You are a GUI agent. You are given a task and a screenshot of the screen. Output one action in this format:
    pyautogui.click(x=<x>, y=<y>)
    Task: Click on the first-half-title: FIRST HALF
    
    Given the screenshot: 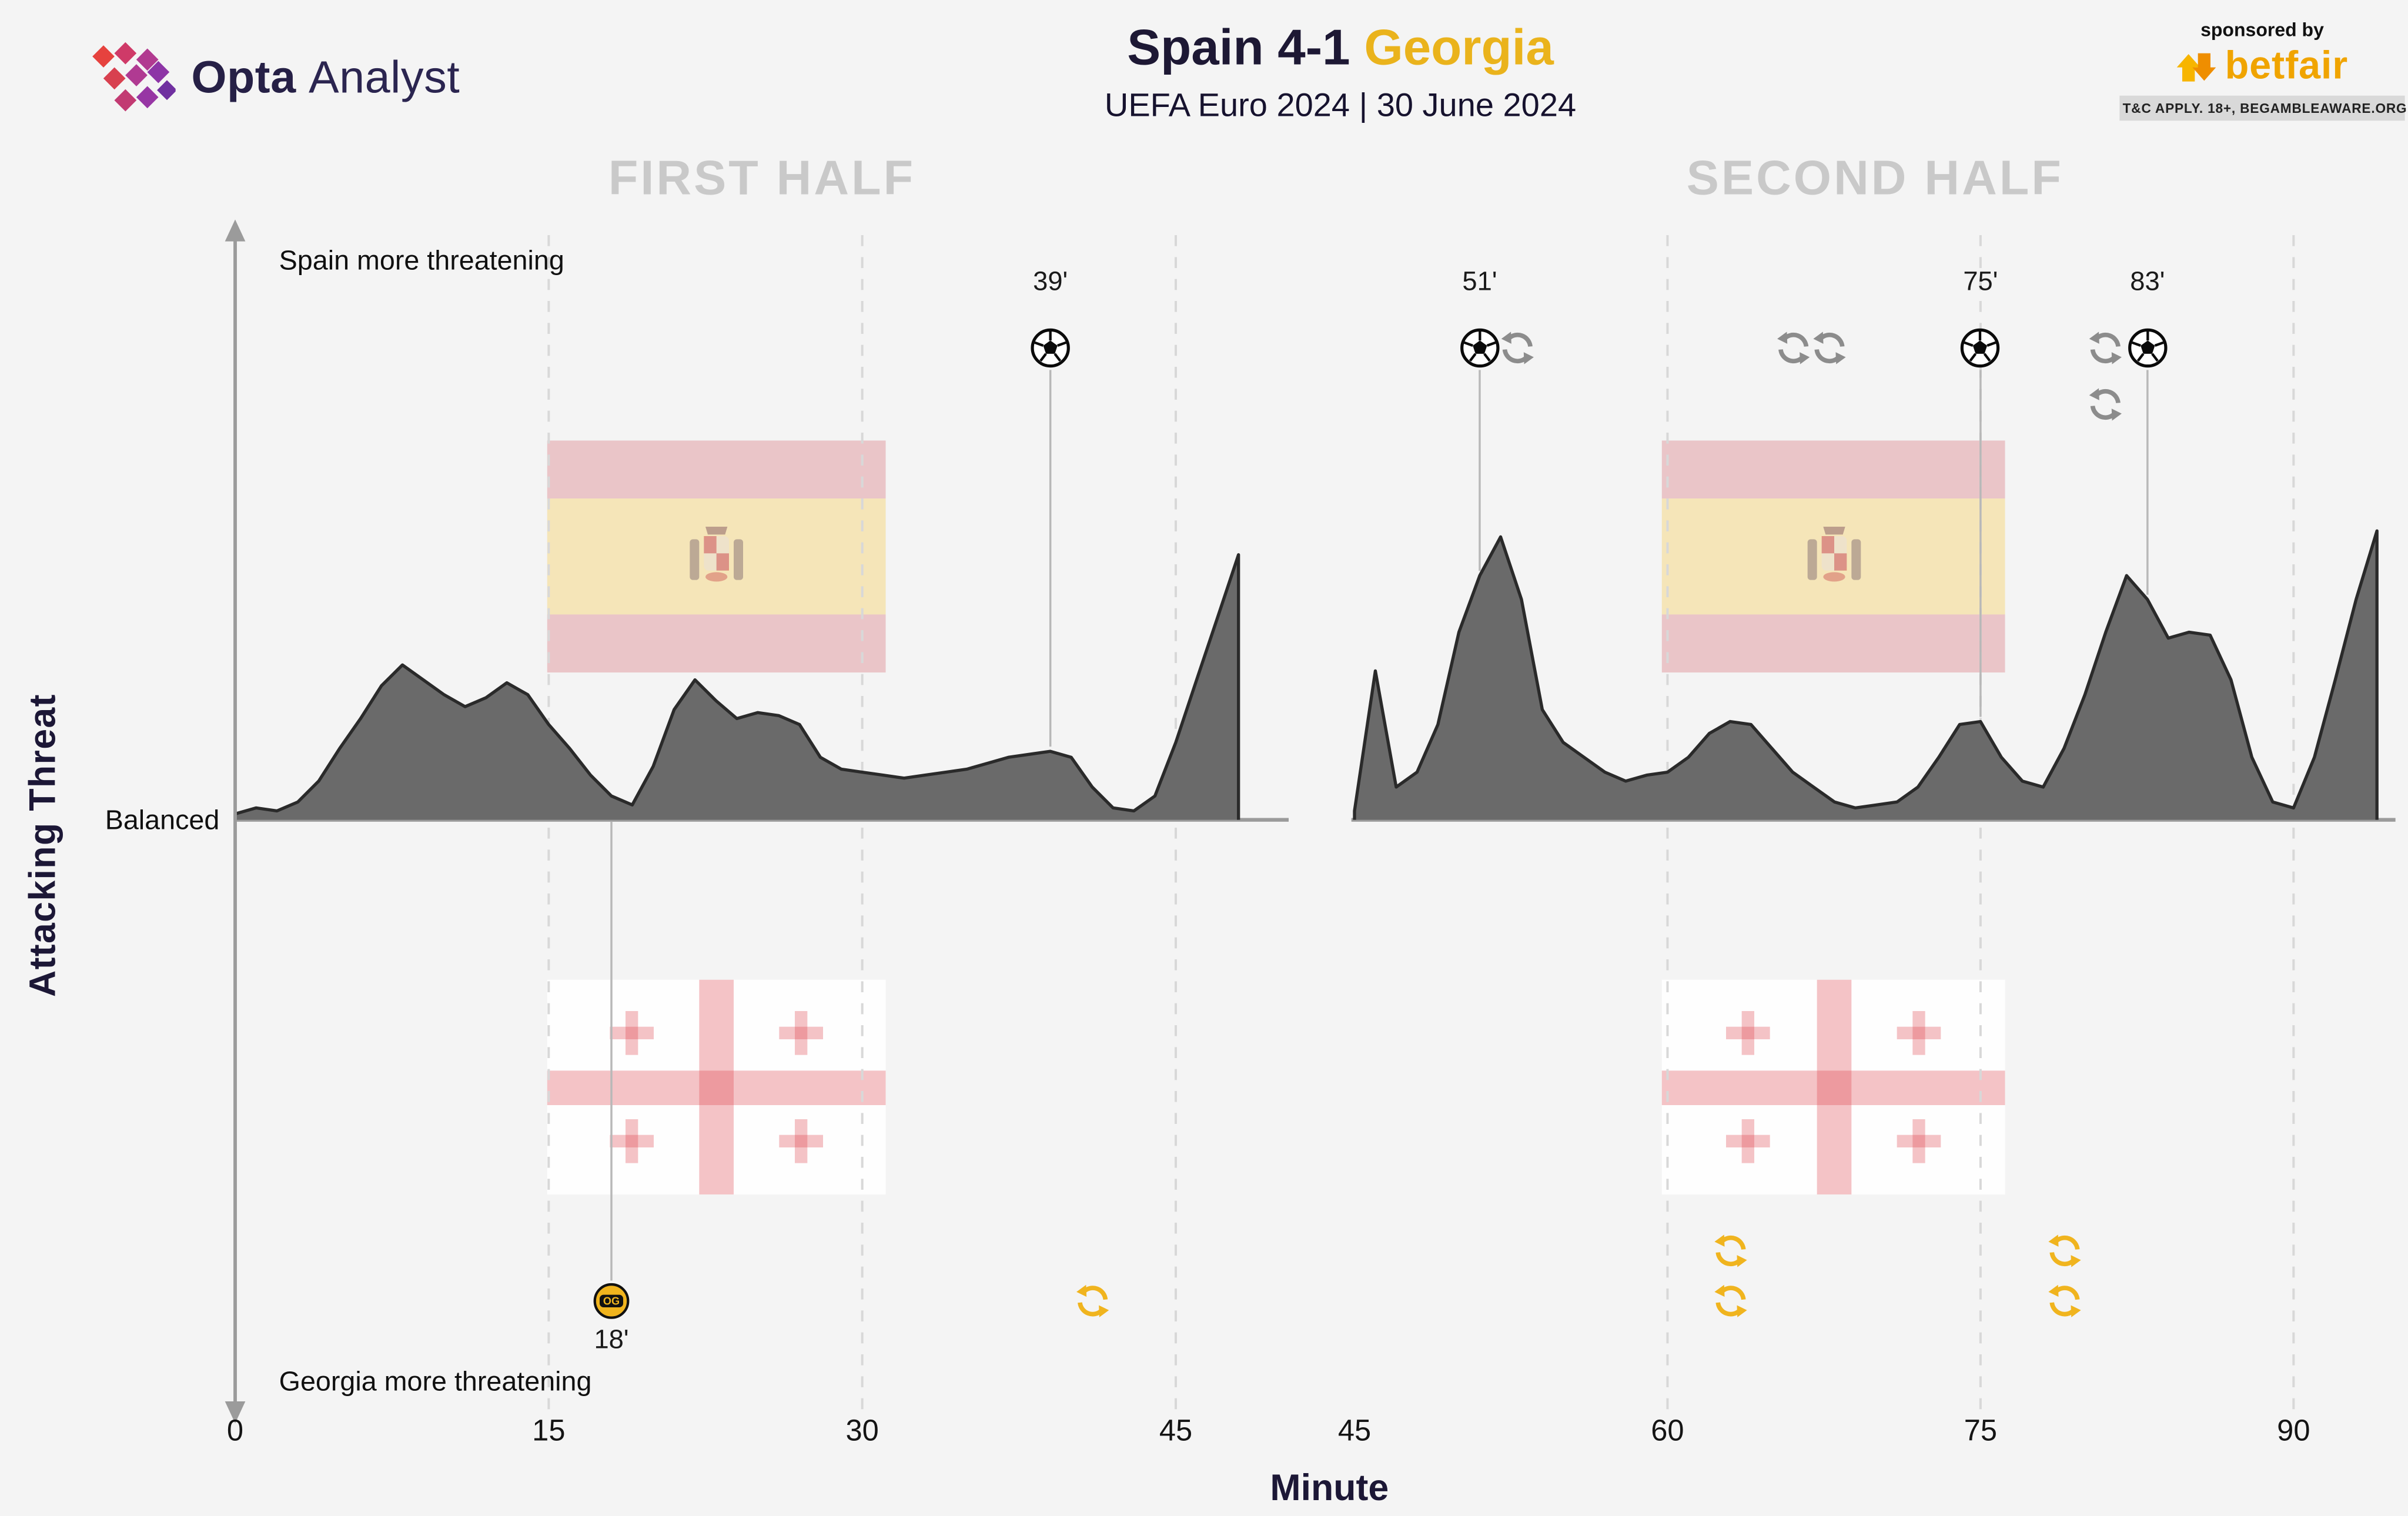 What is the action you would take?
    pyautogui.click(x=762, y=178)
    